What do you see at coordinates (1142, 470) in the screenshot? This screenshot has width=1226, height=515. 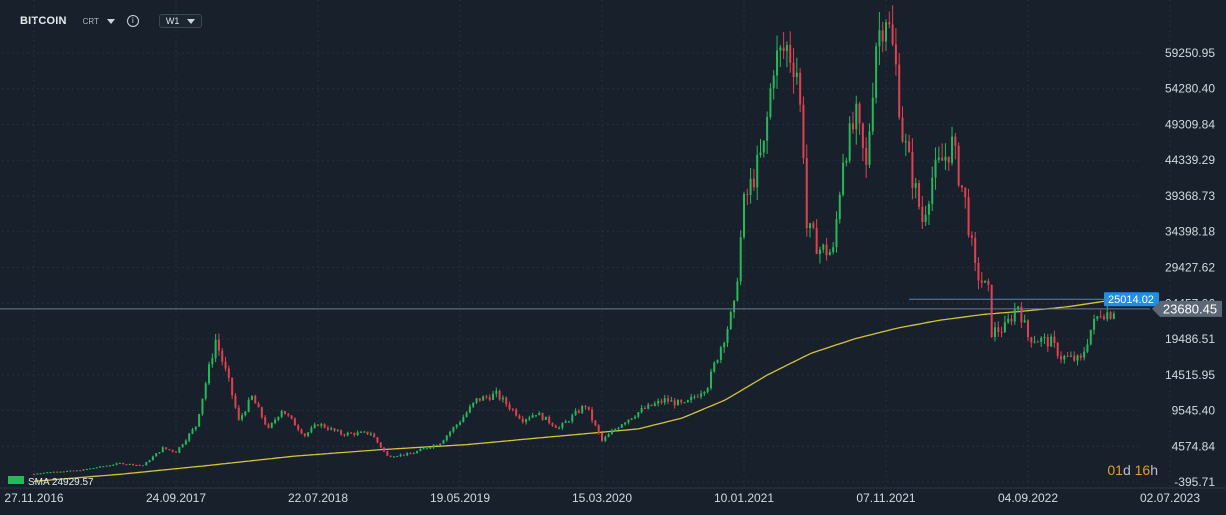 I see `countdown-hours: 16` at bounding box center [1142, 470].